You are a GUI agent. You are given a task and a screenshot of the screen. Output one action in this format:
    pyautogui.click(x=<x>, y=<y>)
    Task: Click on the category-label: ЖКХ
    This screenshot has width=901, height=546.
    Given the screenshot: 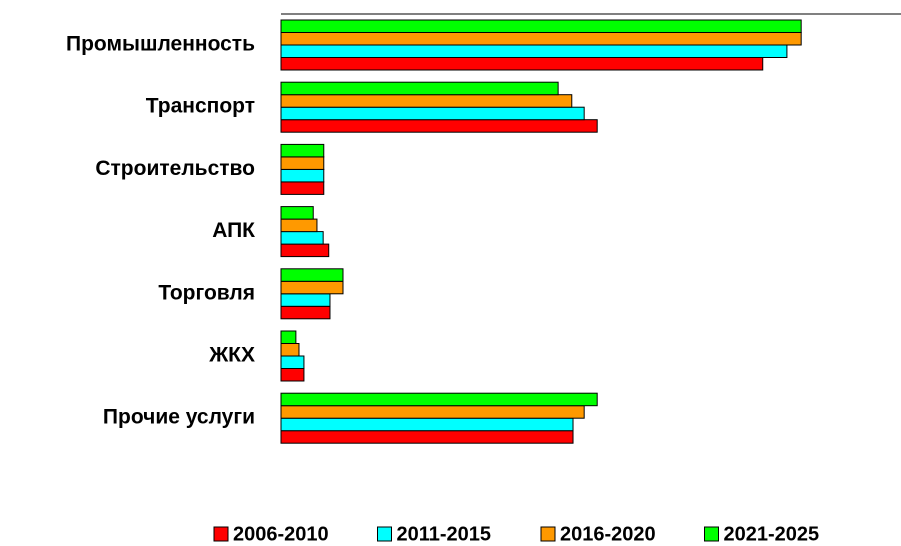 What is the action you would take?
    pyautogui.click(x=231, y=355)
    